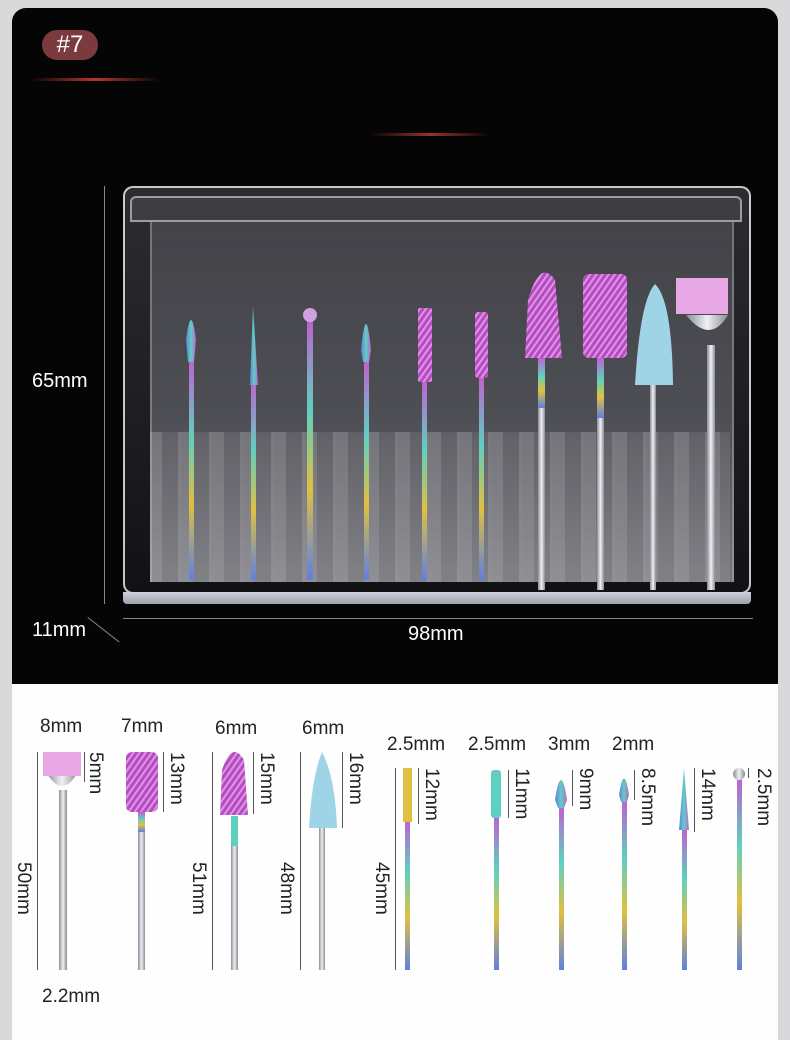 The height and width of the screenshot is (1040, 790). Describe the element at coordinates (633, 744) in the screenshot. I see `bit-8-tip-label: 2mm` at that location.